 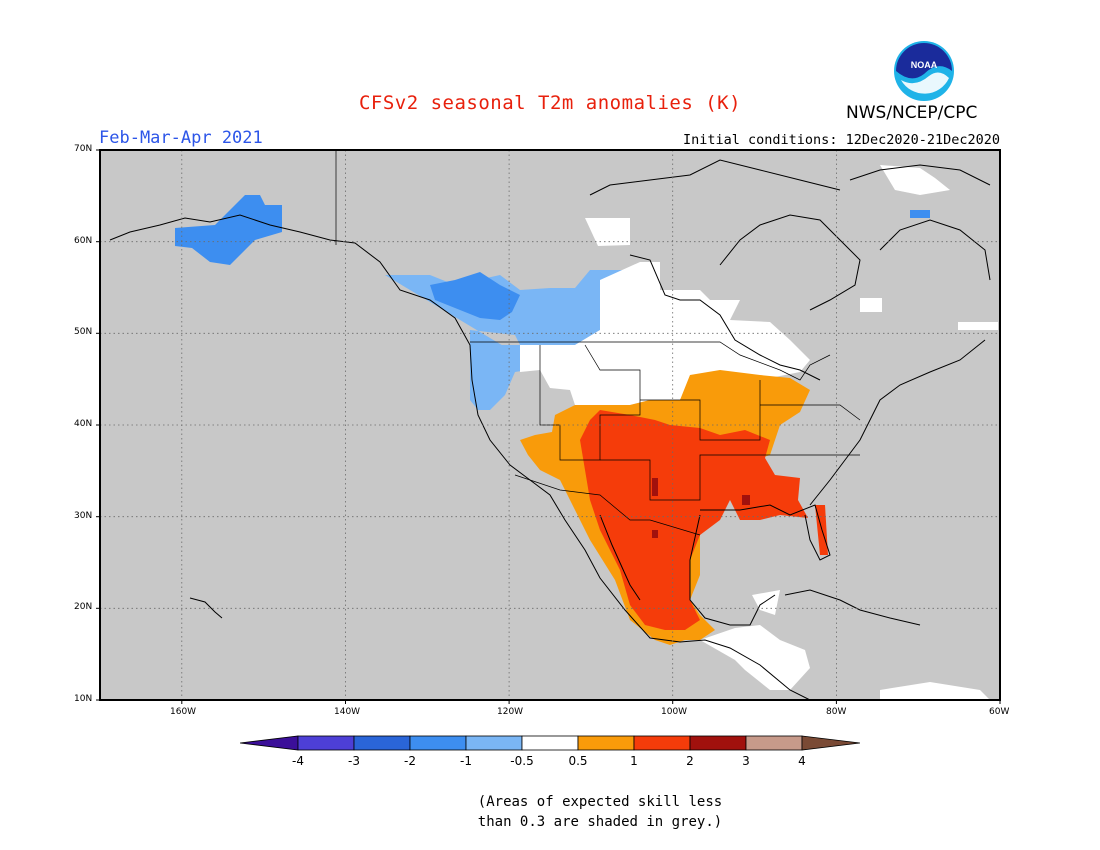 I want to click on initial-conditions: Initial conditions: 12Dec2020-21Dec2020, so click(x=841, y=140).